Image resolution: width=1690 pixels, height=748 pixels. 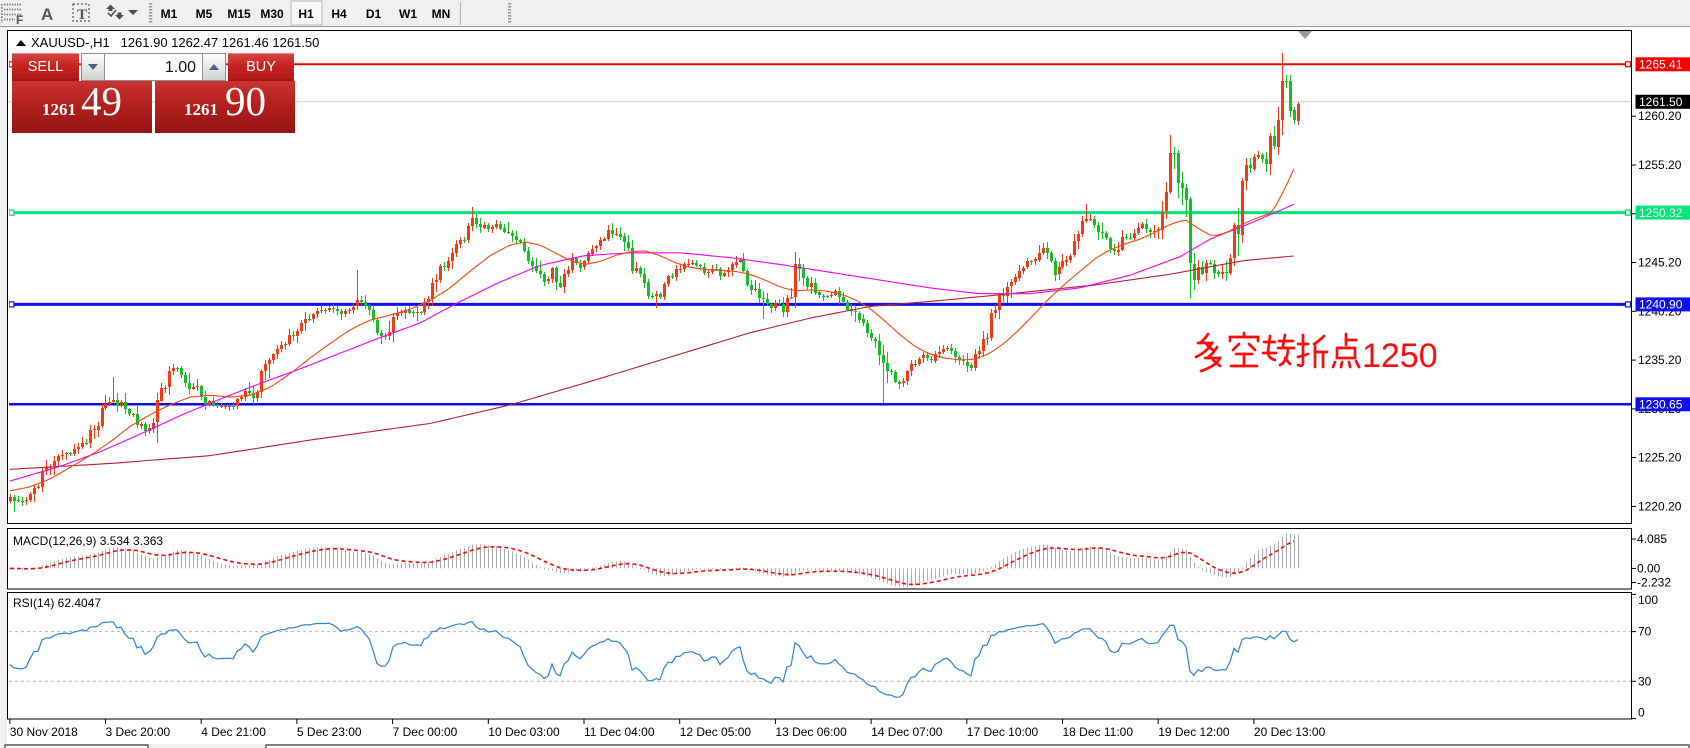 I want to click on svg-text: 14 Dec 07:00, so click(x=907, y=732).